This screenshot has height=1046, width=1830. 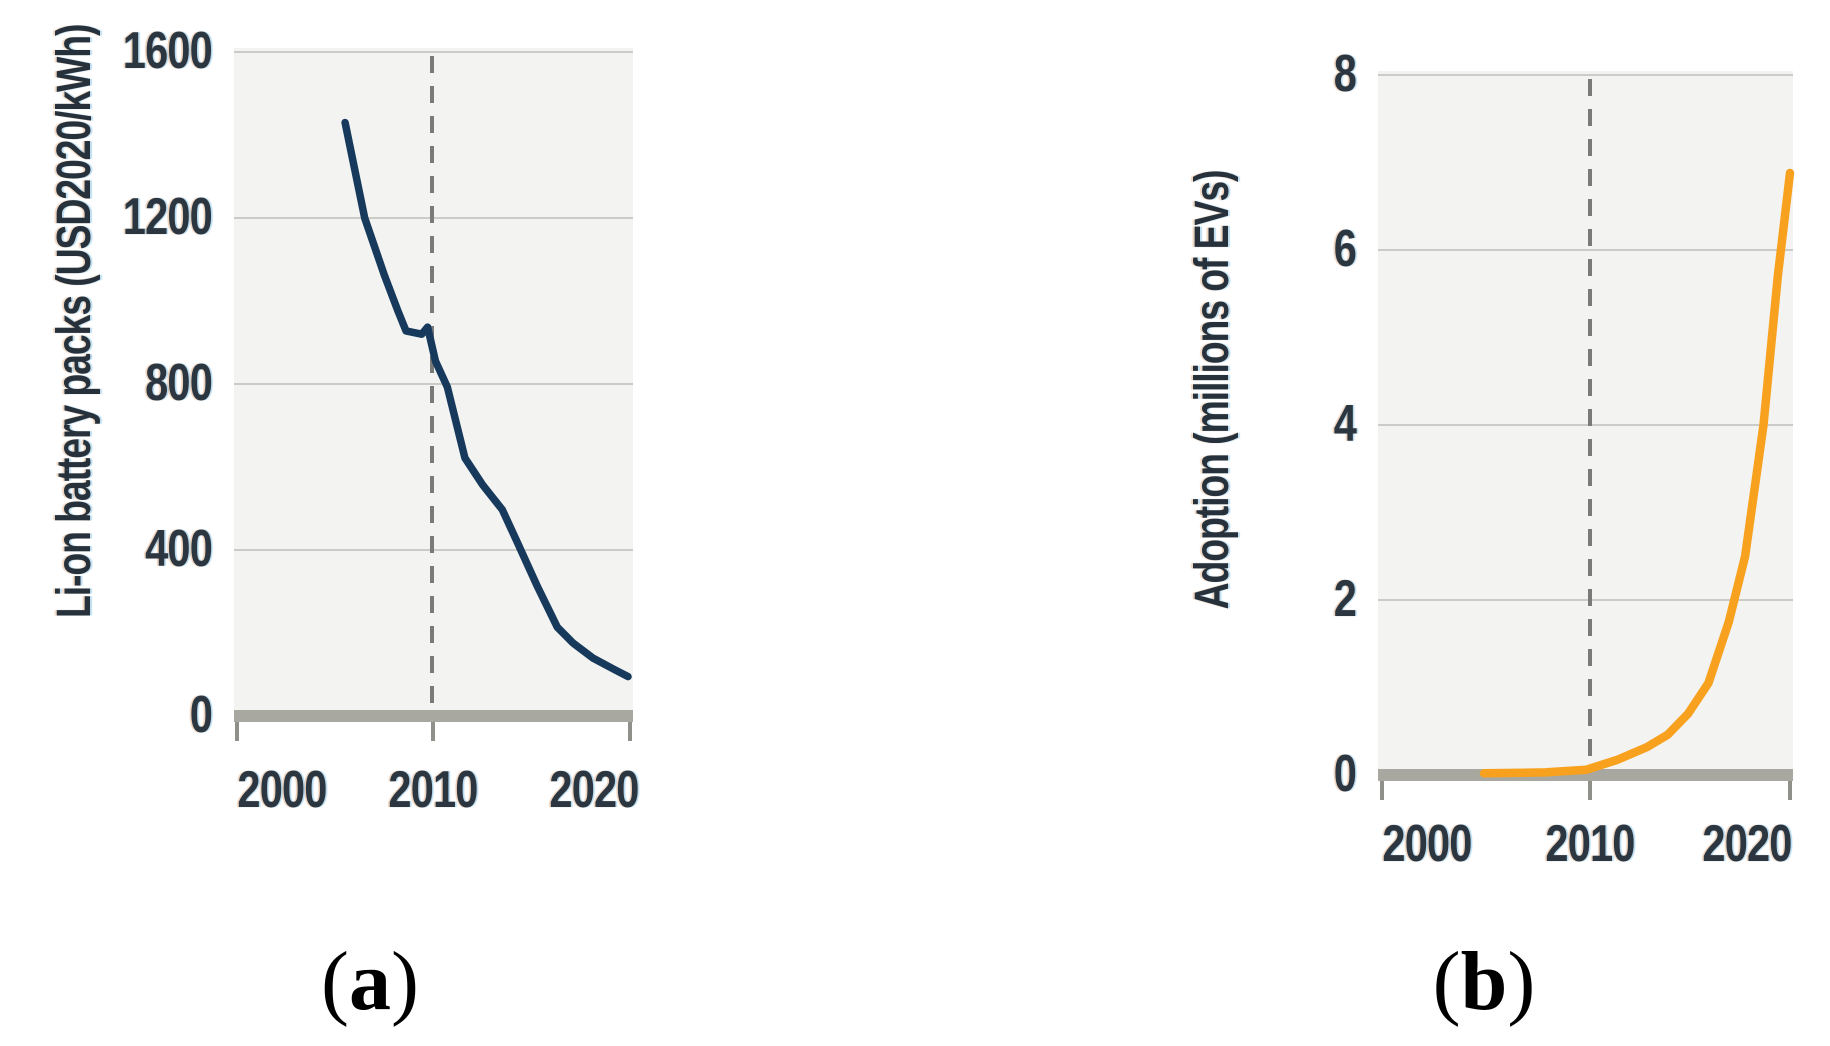 I want to click on x-tick-label-2010-a: 2010, so click(x=433, y=790).